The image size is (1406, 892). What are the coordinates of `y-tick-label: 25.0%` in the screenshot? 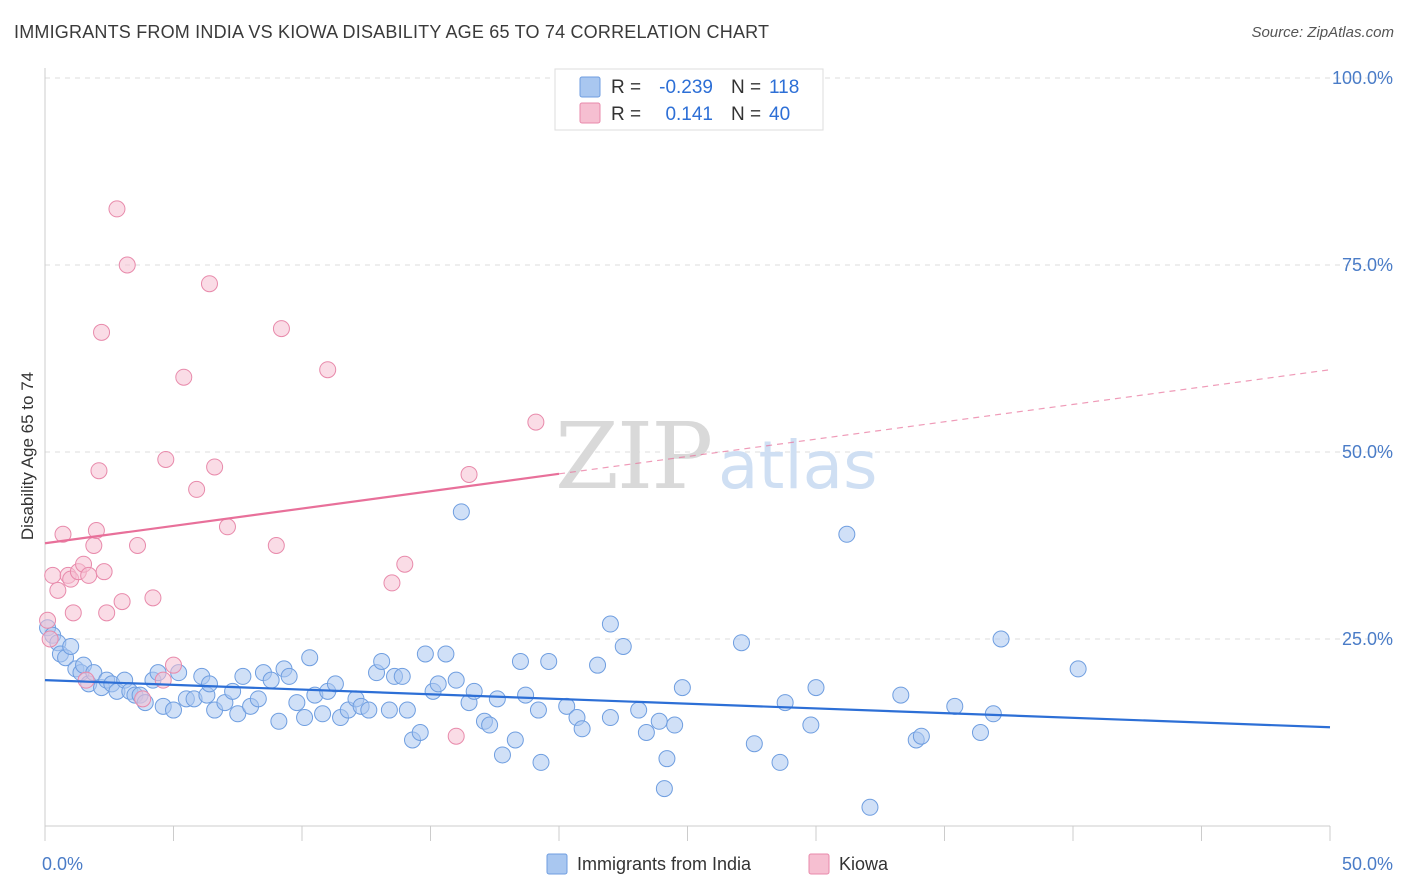 It's located at (1367, 639).